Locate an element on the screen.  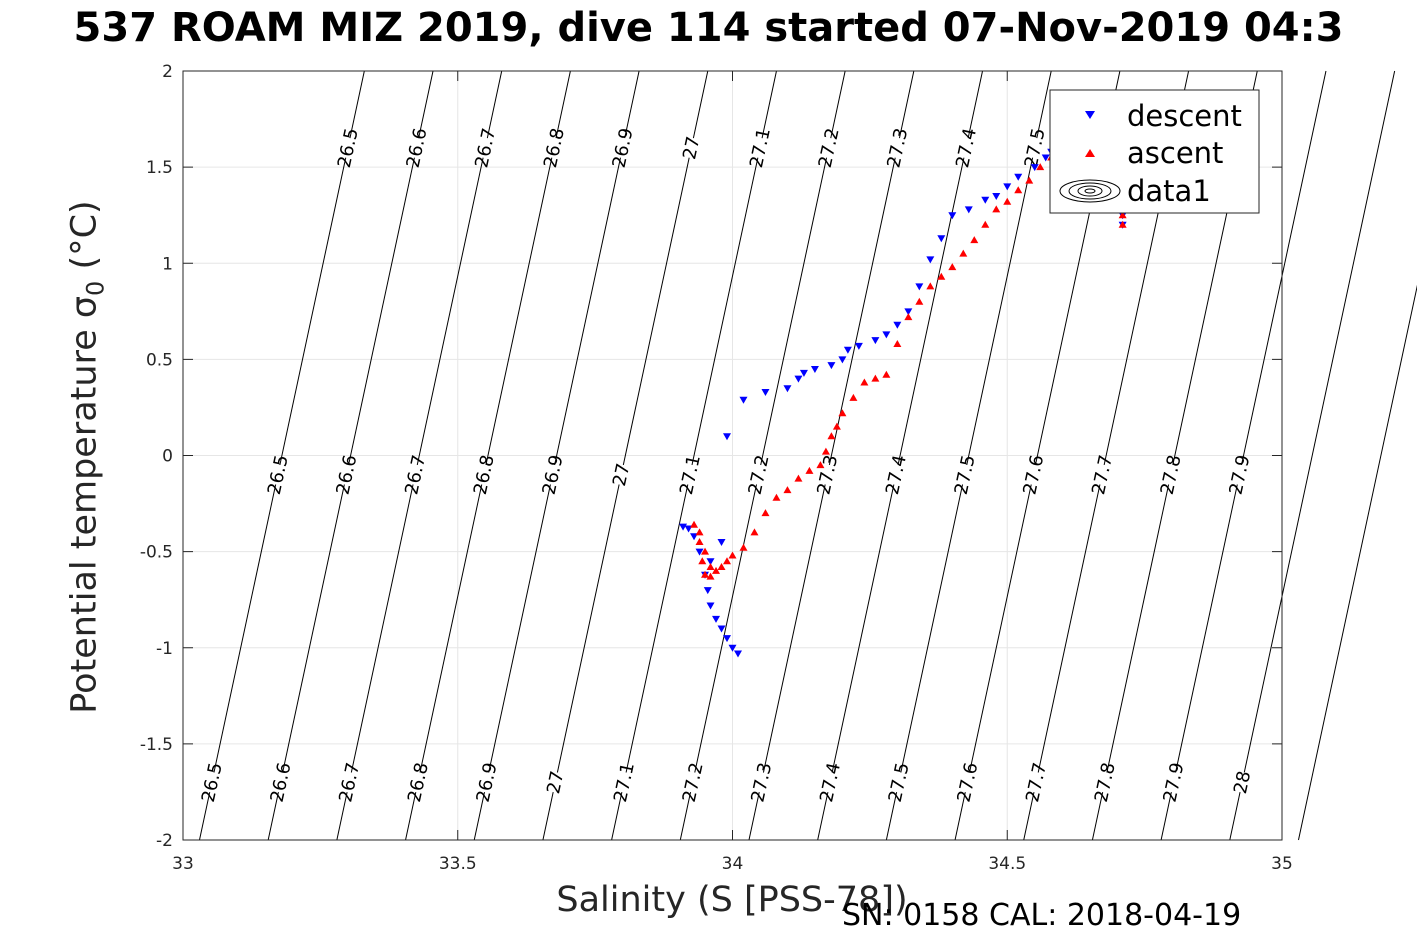
y-axis-label-symbol: σ is located at coordinates (84, 307).